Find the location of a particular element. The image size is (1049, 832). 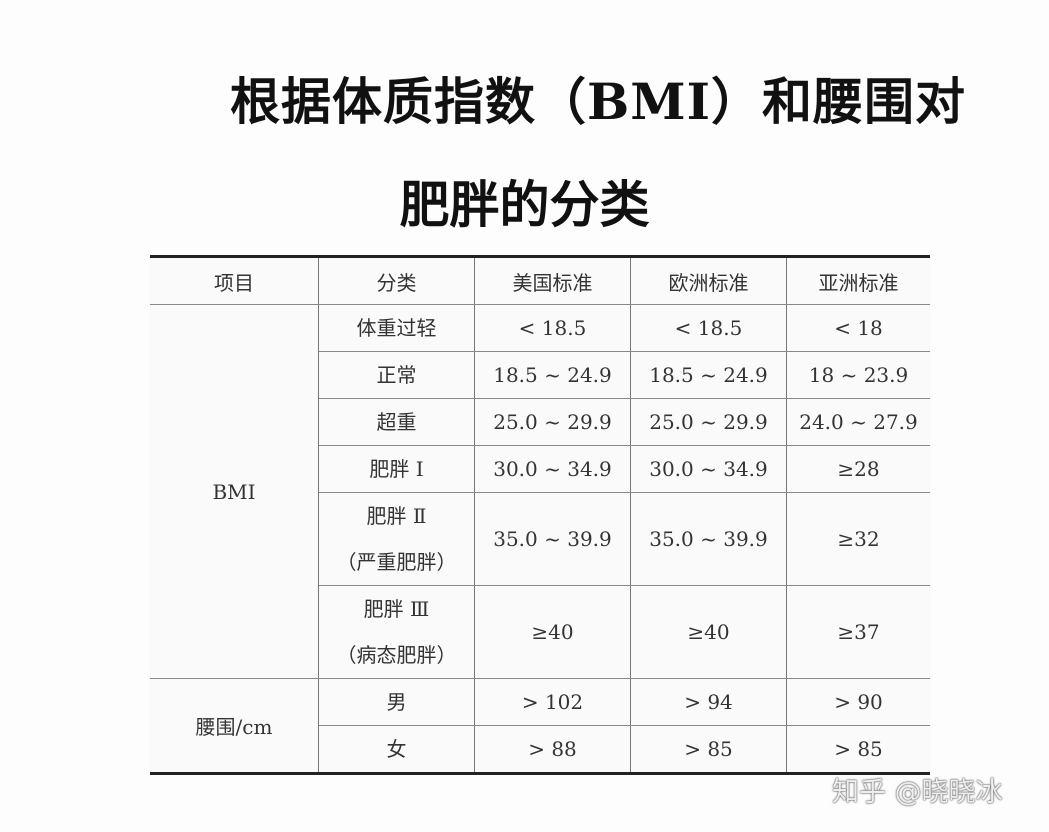

header-row: 项目 分类 美国标准 欧洲标准 亚洲标准 is located at coordinates (540, 280).